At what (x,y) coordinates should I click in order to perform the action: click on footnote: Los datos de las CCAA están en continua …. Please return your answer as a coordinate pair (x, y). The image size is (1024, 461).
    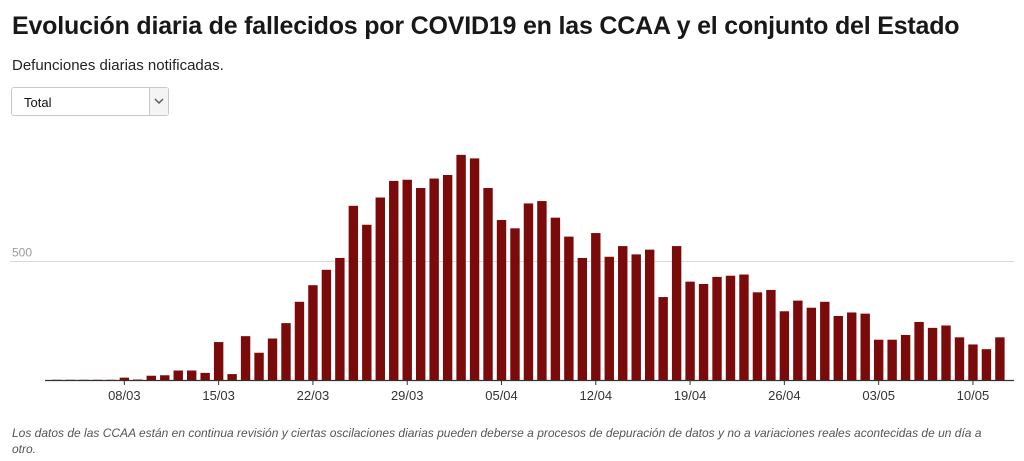
    Looking at the image, I should click on (497, 441).